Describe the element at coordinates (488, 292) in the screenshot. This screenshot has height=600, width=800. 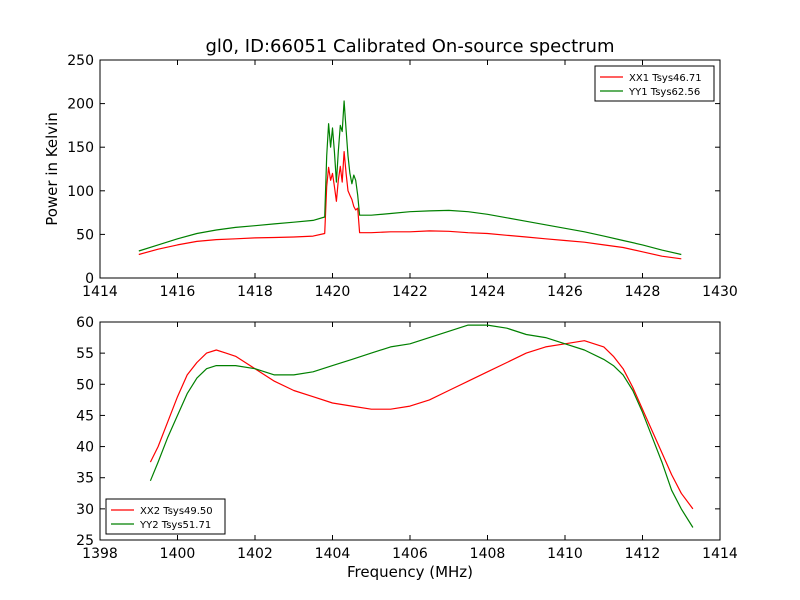
I see `x-tick-label: 1424` at that location.